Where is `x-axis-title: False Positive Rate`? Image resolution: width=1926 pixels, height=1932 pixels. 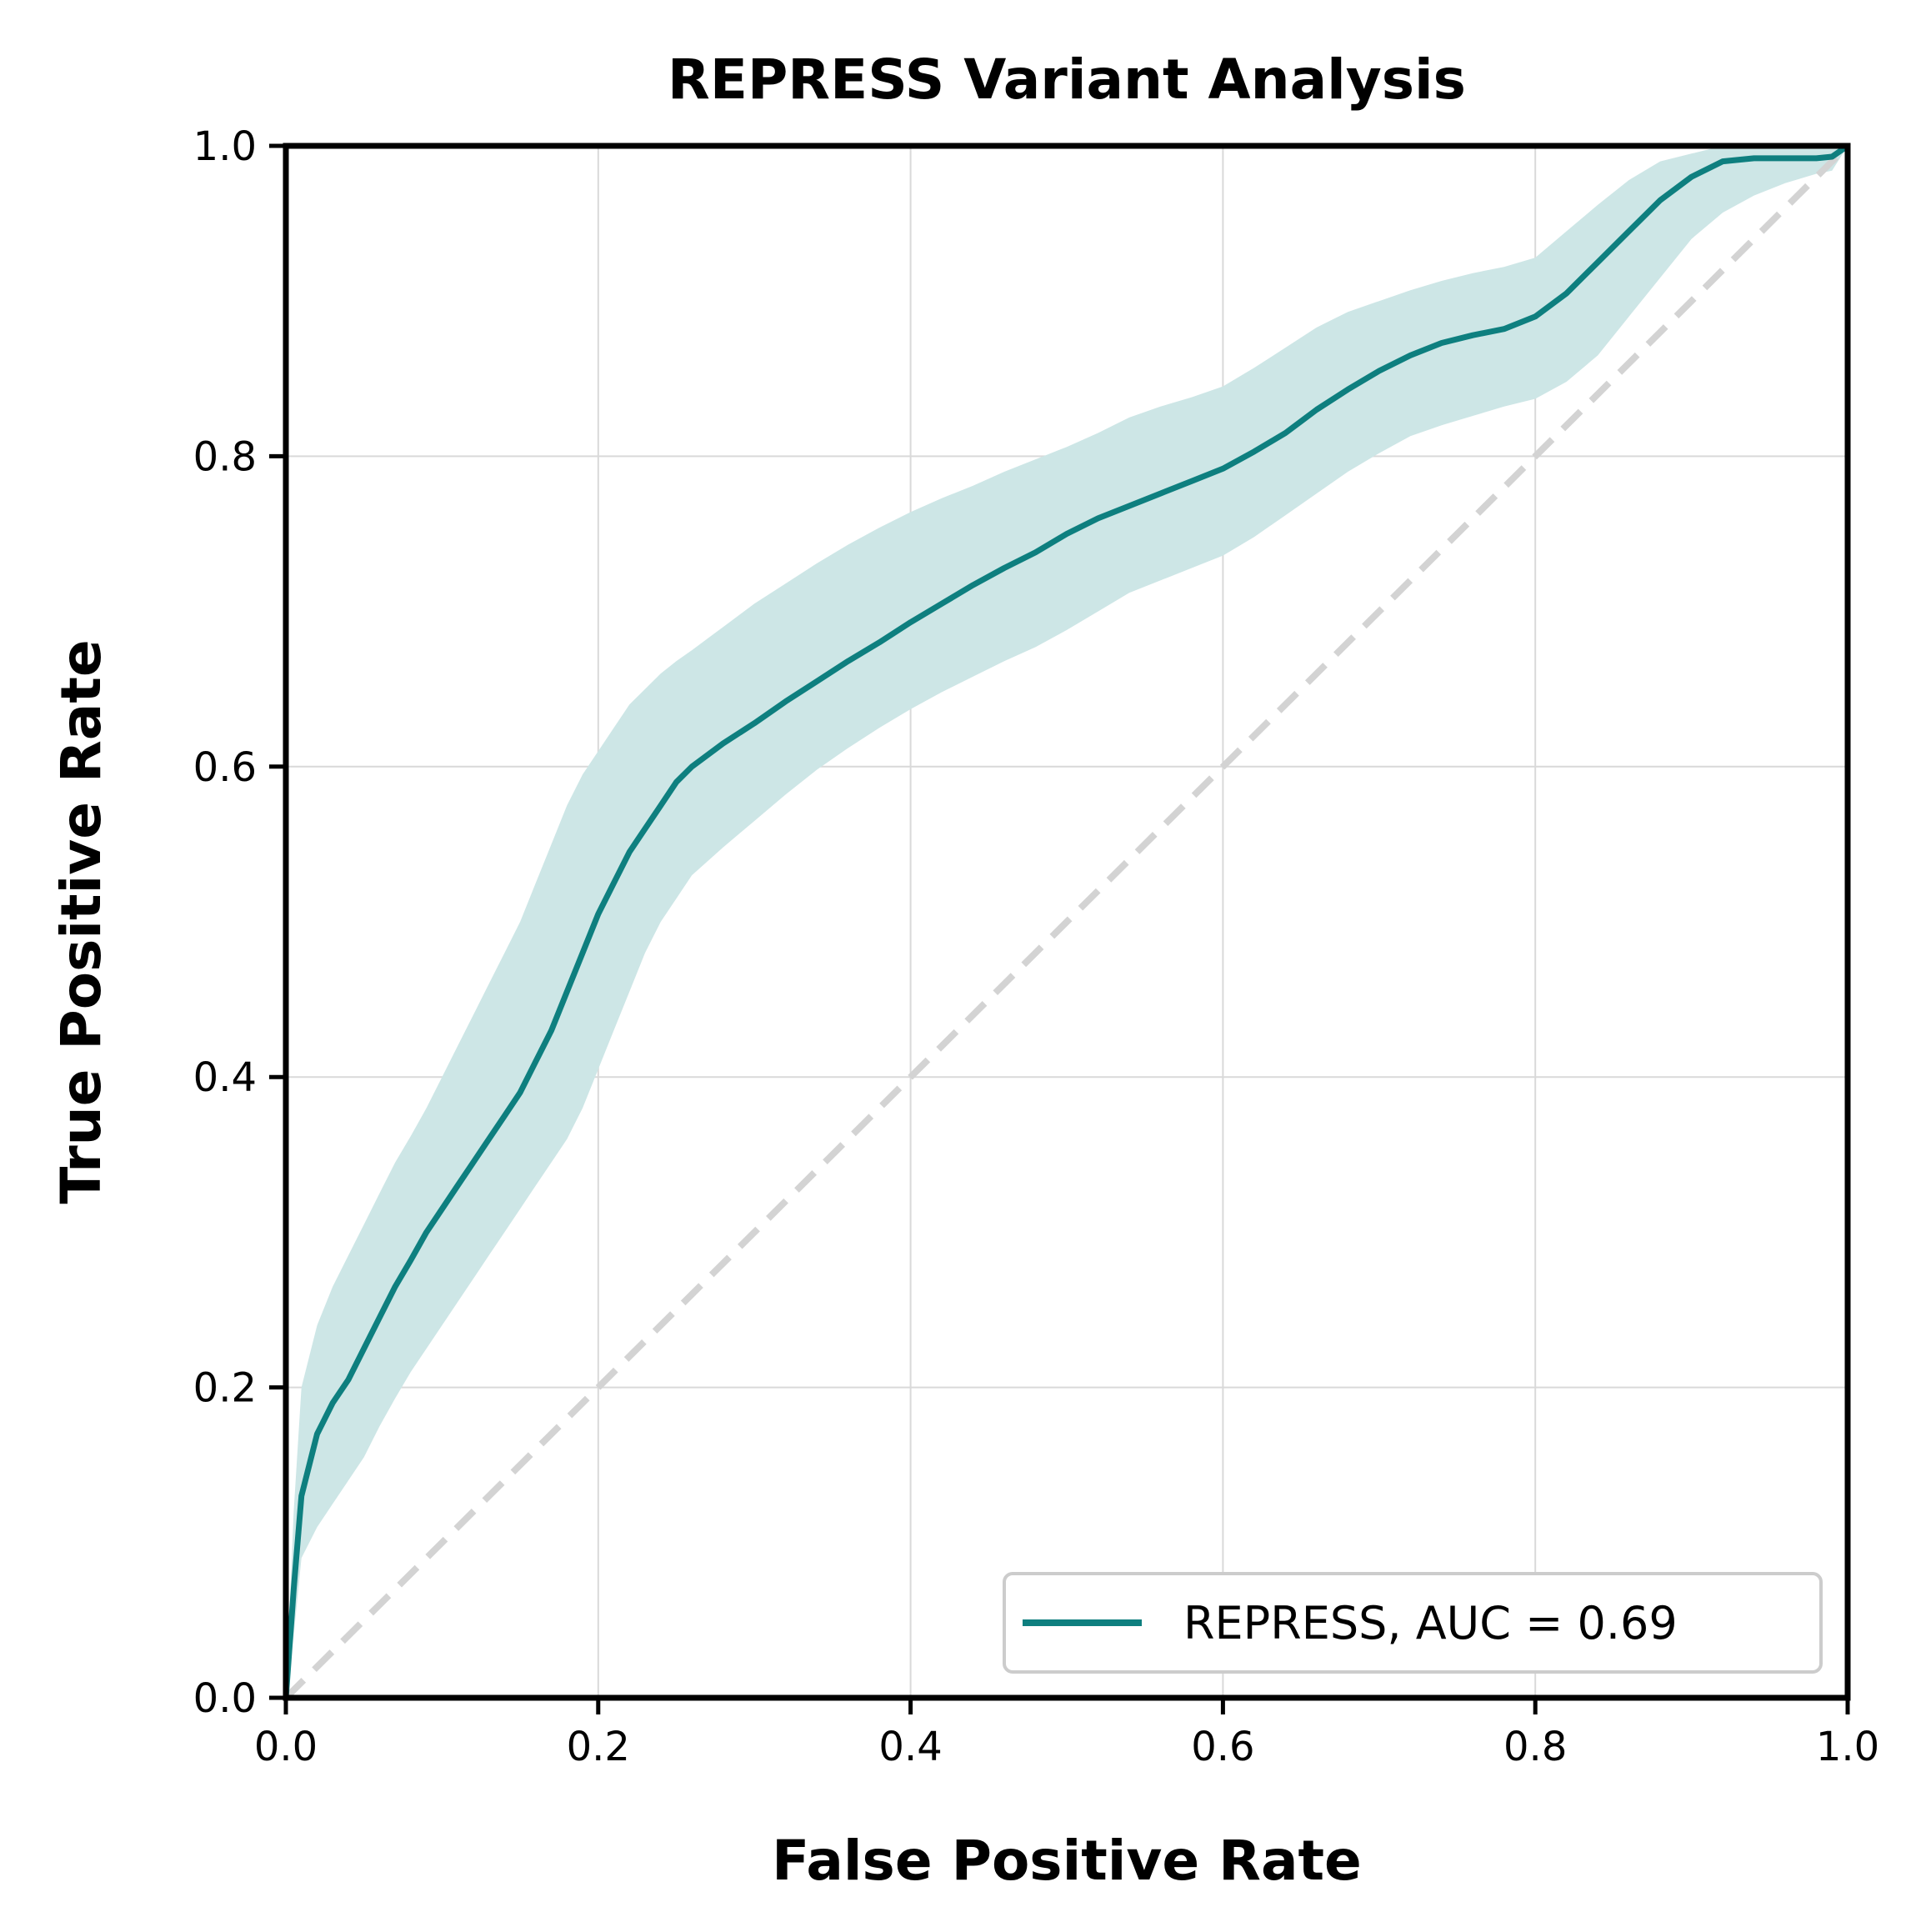
x-axis-title: False Positive Rate is located at coordinates (1067, 1861).